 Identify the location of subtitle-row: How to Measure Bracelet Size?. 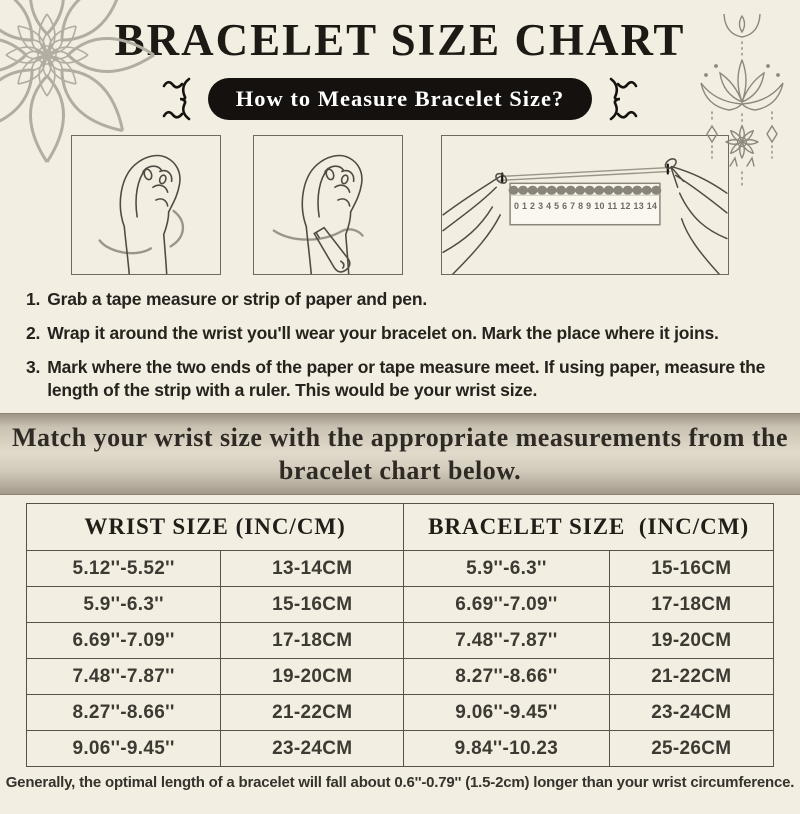
(400, 99).